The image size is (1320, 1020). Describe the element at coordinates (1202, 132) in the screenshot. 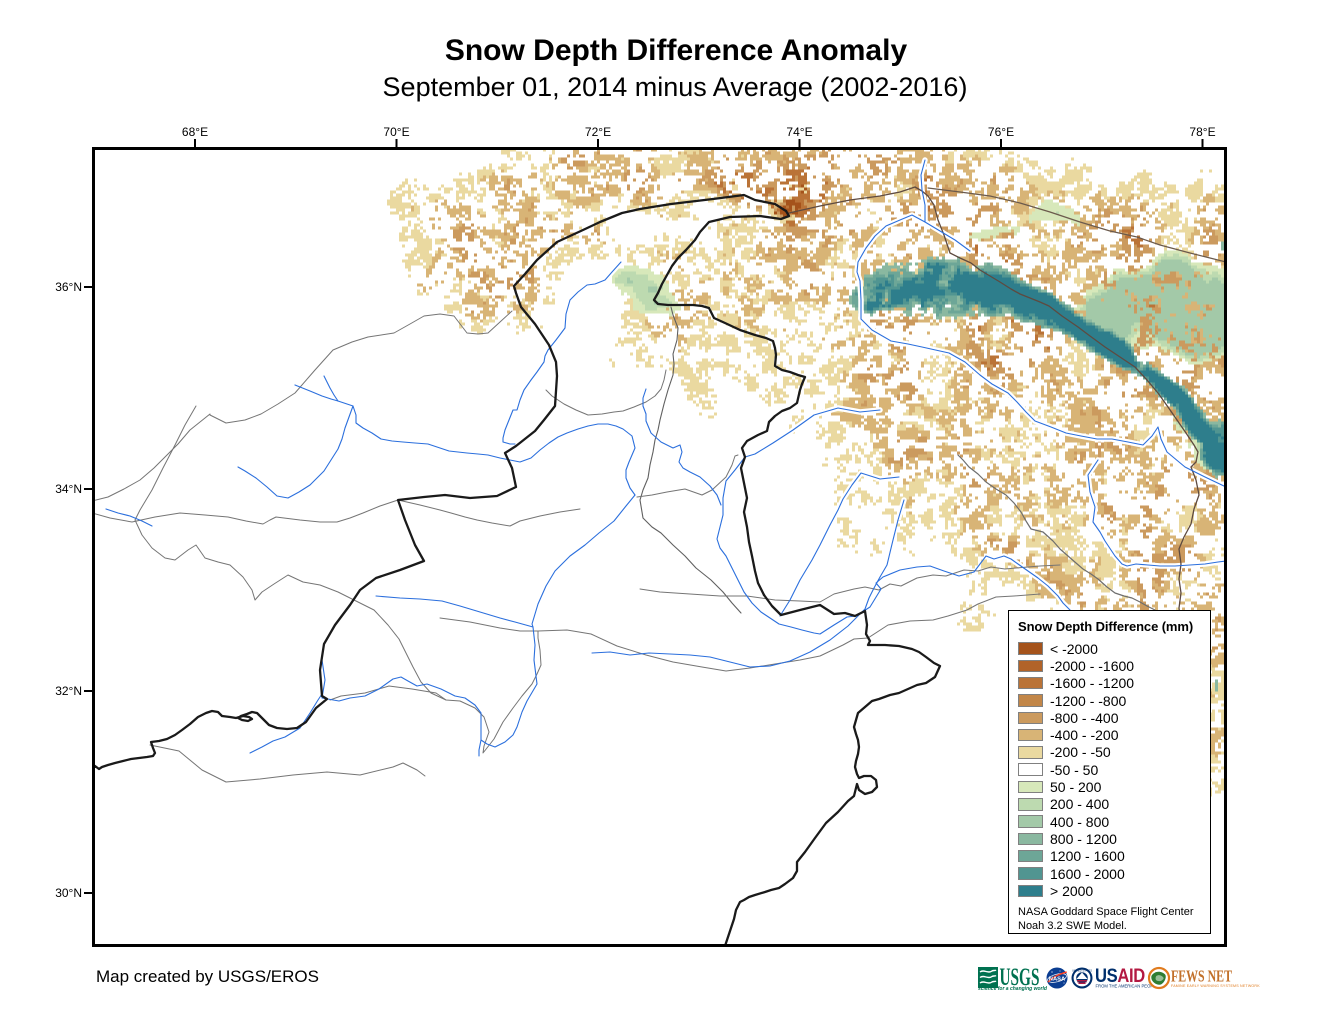

I see `svg-text: 78°E` at that location.